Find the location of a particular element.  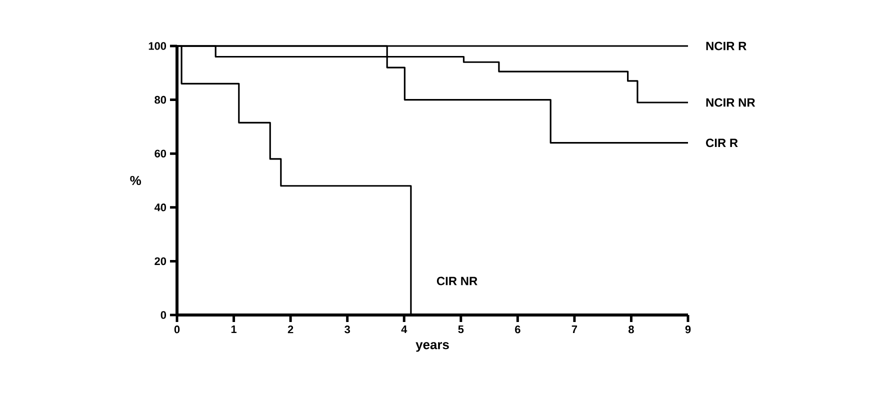

x-tick-label: 3 is located at coordinates (347, 330).